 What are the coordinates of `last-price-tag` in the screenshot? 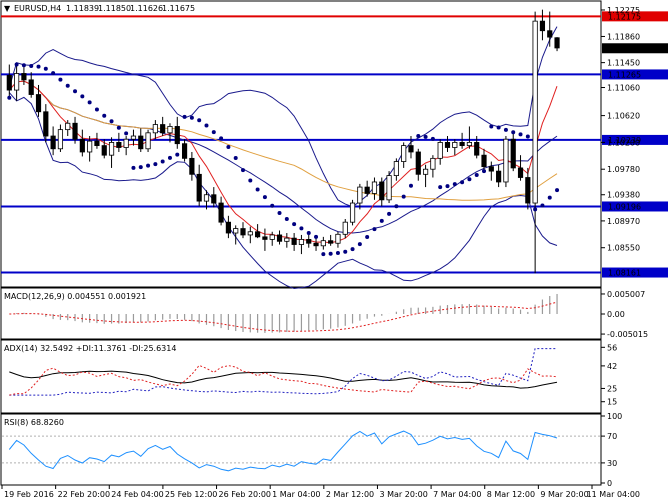 It's located at (635, 48).